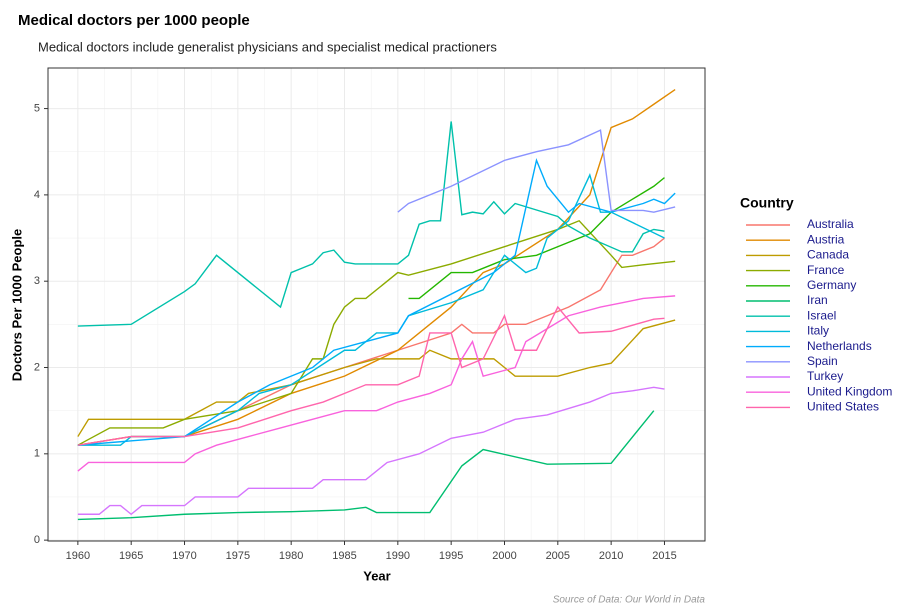 Image resolution: width=902 pixels, height=606 pixels. I want to click on legend-label: Turkey, so click(825, 376).